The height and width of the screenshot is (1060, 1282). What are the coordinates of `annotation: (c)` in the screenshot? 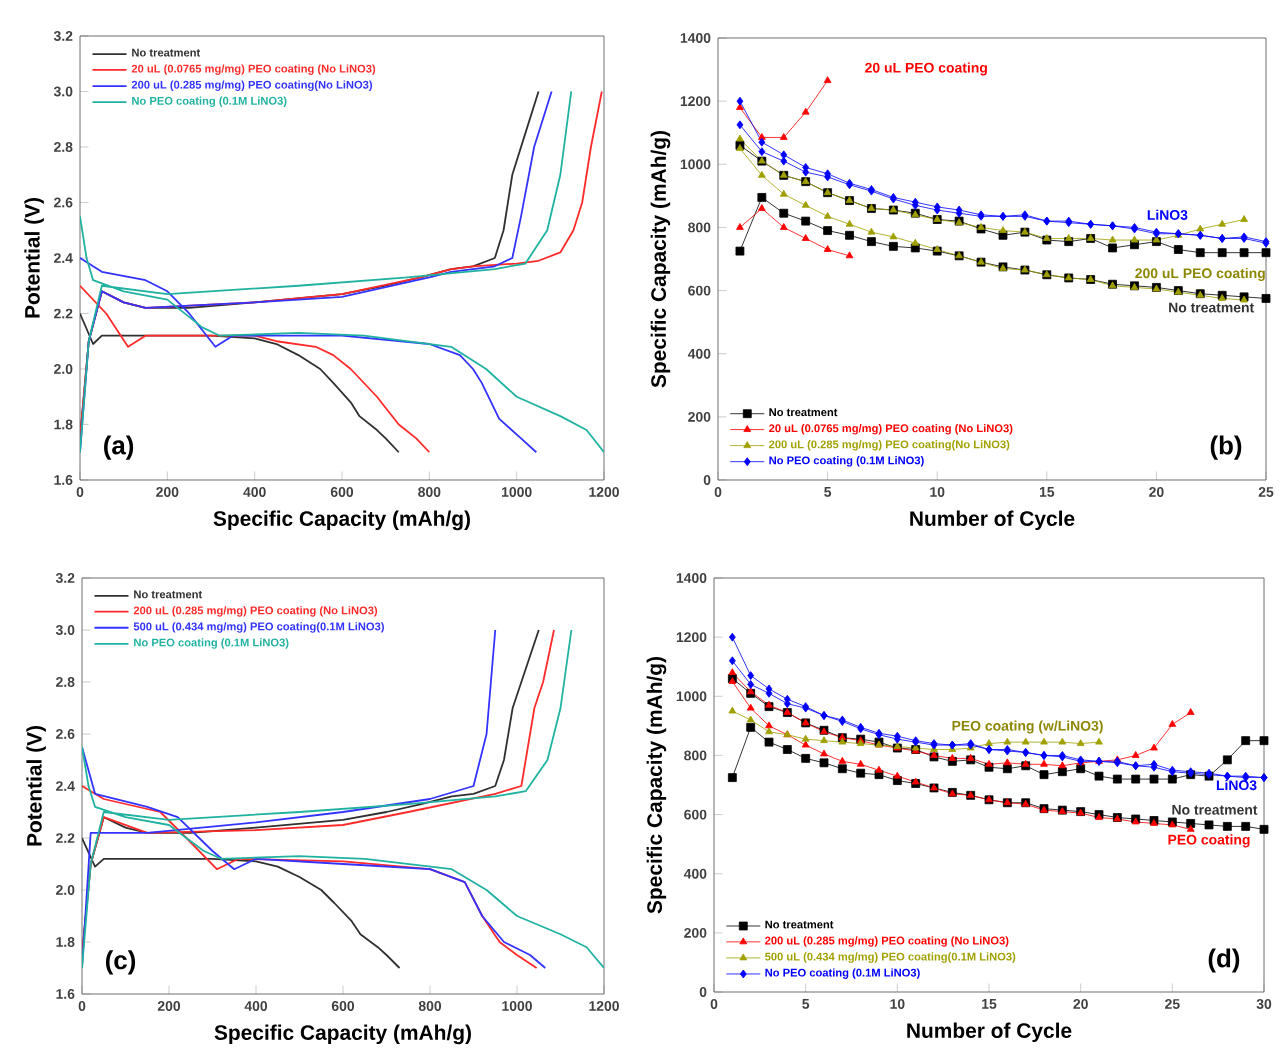 It's located at (120, 962).